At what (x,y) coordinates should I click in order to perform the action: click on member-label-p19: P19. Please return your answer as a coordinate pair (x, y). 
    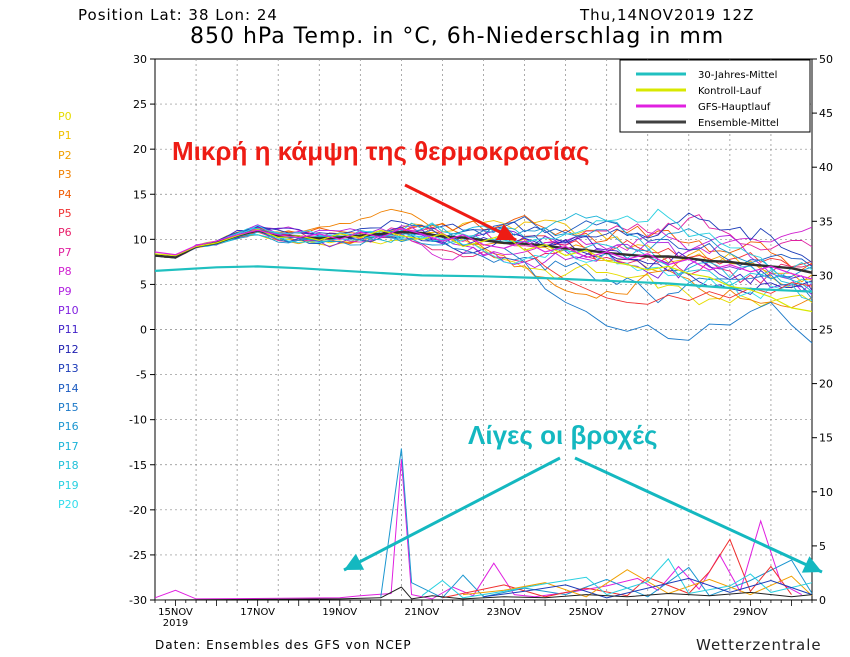
    Looking at the image, I should click on (68, 485).